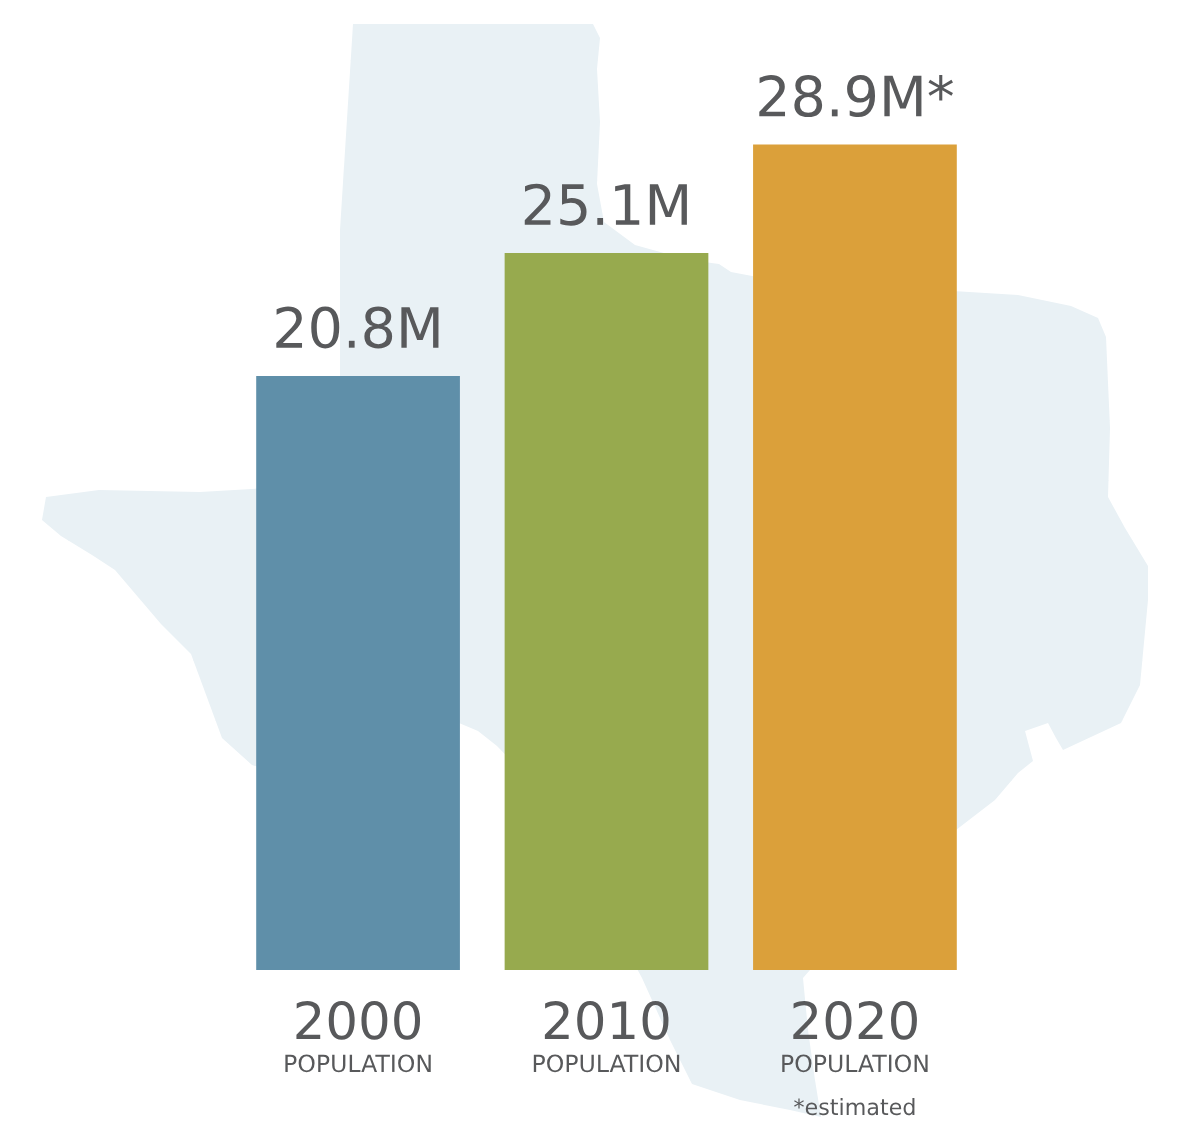 Image resolution: width=1200 pixels, height=1140 pixels. What do you see at coordinates (856, 96) in the screenshot?
I see `data-label: 28.9M*` at bounding box center [856, 96].